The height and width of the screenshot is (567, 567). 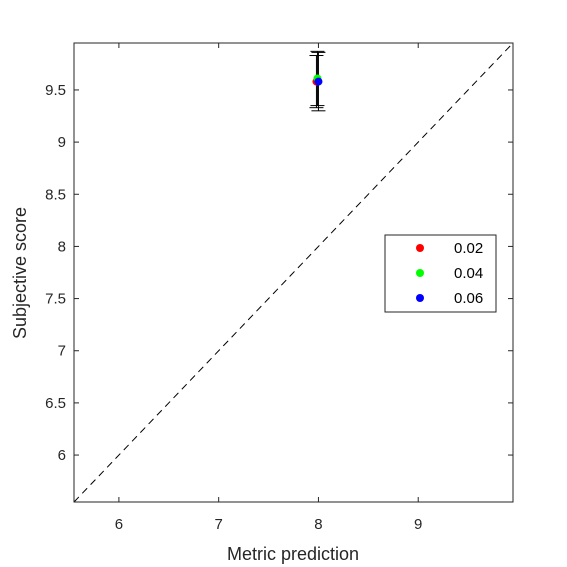 What do you see at coordinates (218, 524) in the screenshot?
I see `x-tick-label: 7` at bounding box center [218, 524].